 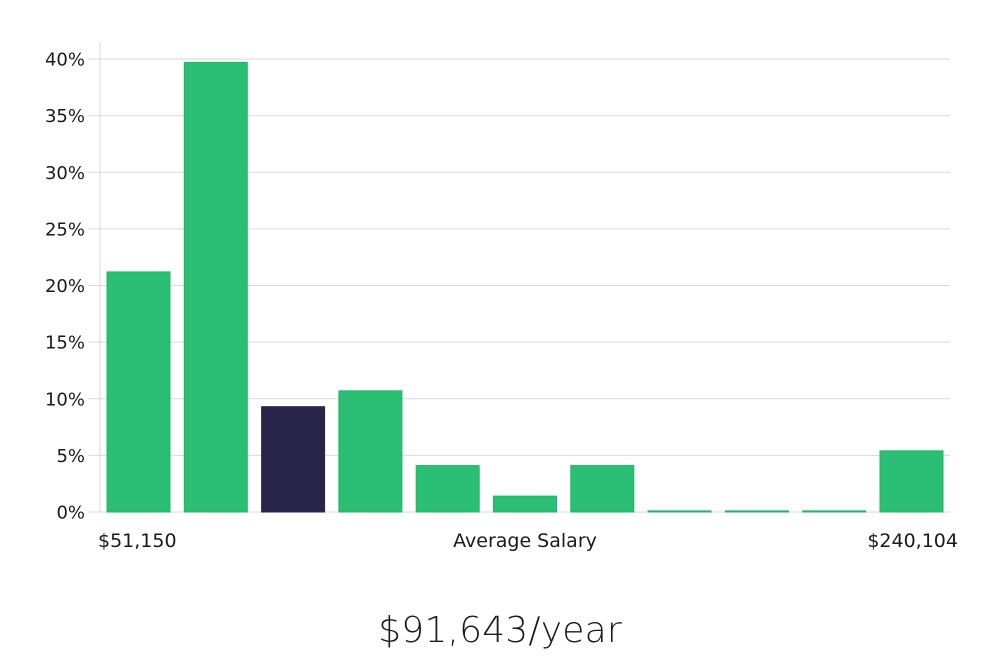 What do you see at coordinates (525, 541) in the screenshot?
I see `x-axis-title: Average Salary` at bounding box center [525, 541].